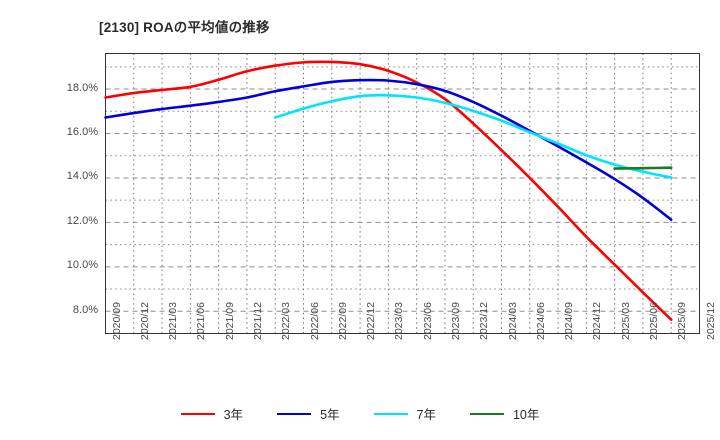 The width and height of the screenshot is (720, 440). What do you see at coordinates (512, 320) in the screenshot?
I see `x-axis-tick-label: 2024/03` at bounding box center [512, 320].